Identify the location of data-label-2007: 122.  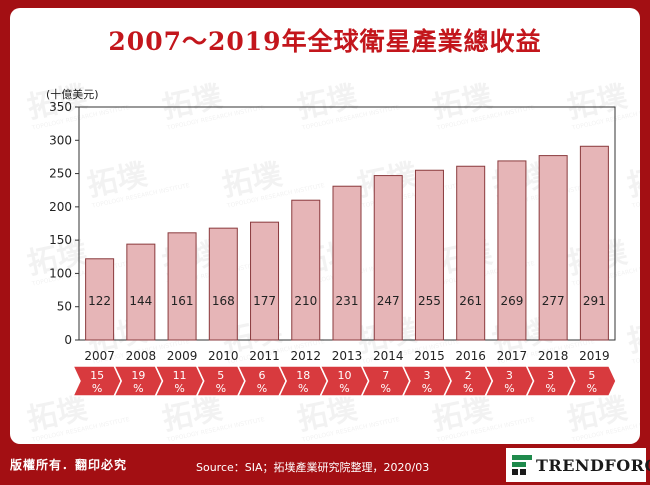
(99, 301).